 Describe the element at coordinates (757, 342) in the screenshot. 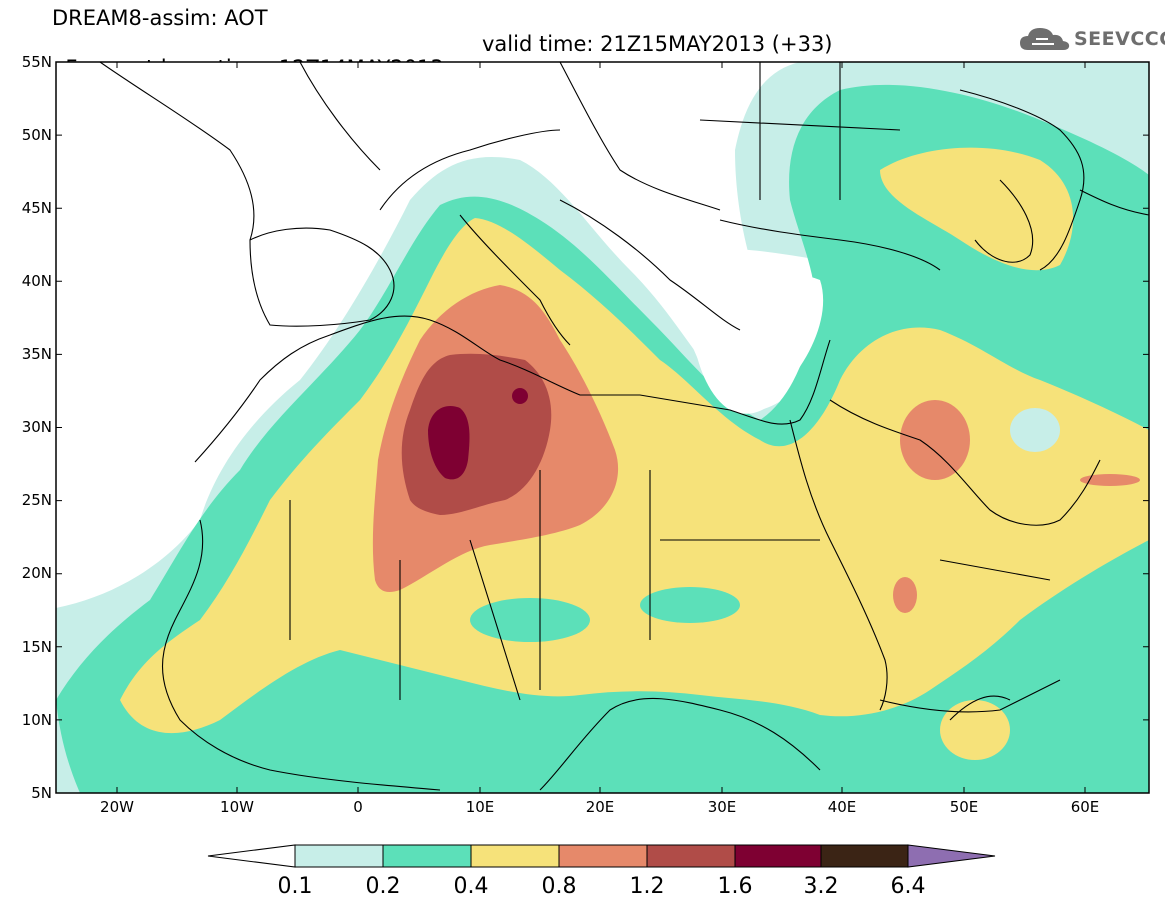

I see `aot-clear-mediterranean` at that location.